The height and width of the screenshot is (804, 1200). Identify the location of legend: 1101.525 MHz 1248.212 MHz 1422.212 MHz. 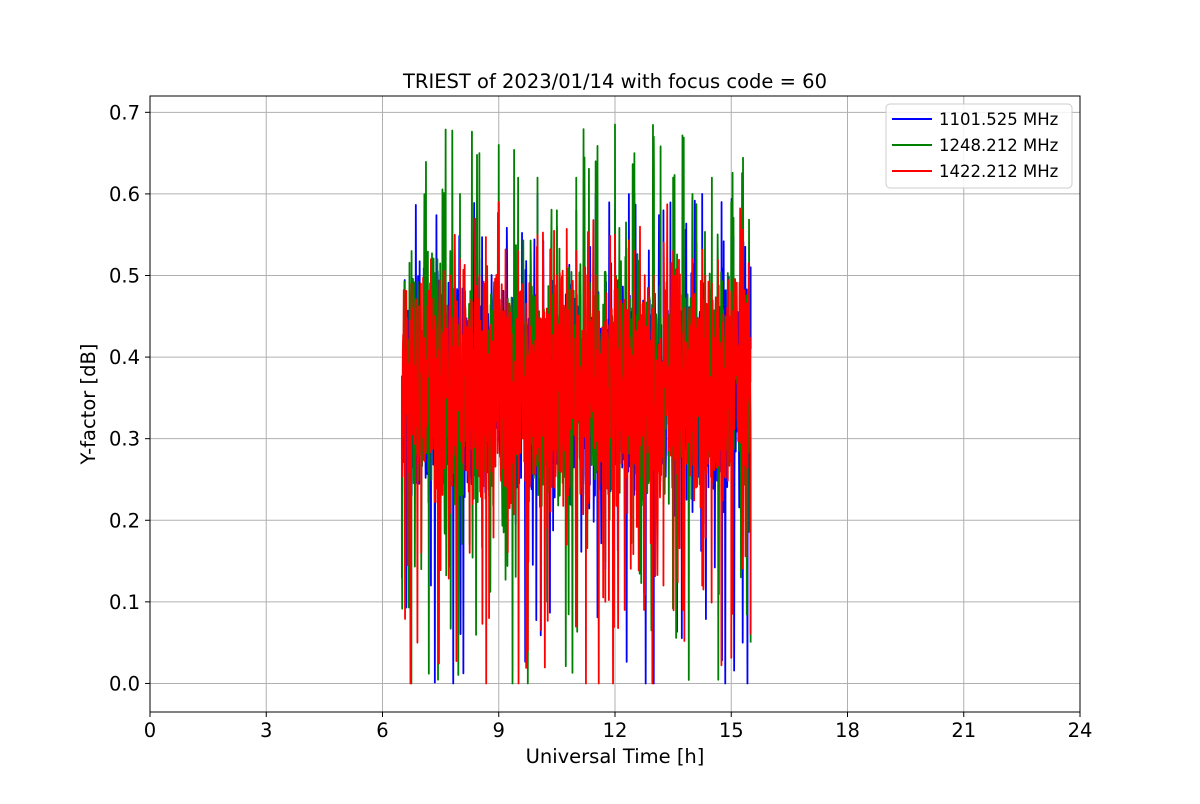
(979, 146).